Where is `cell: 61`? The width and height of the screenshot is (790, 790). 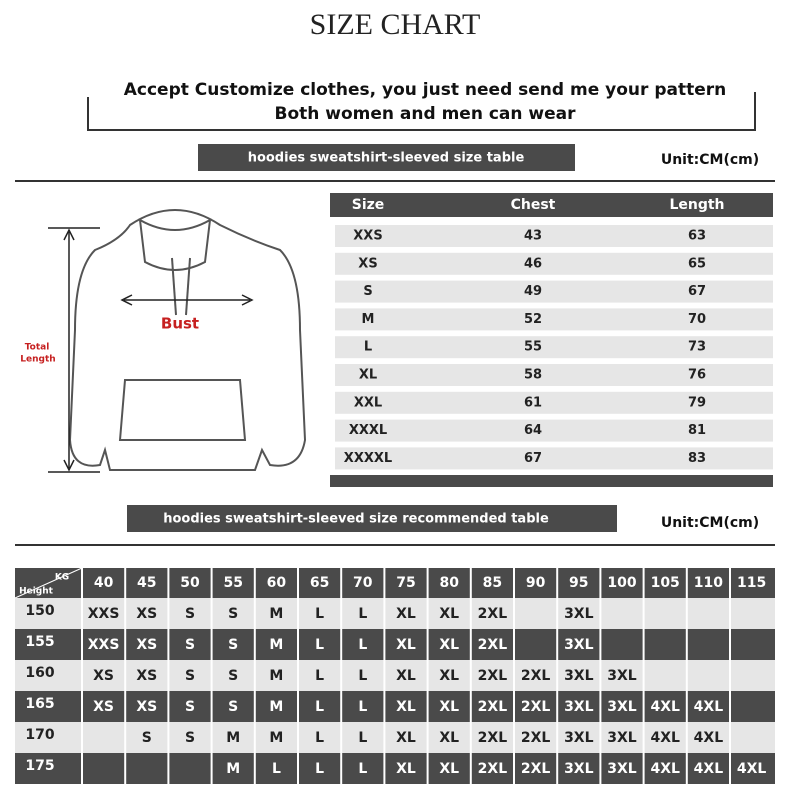
cell: 61 is located at coordinates (533, 402).